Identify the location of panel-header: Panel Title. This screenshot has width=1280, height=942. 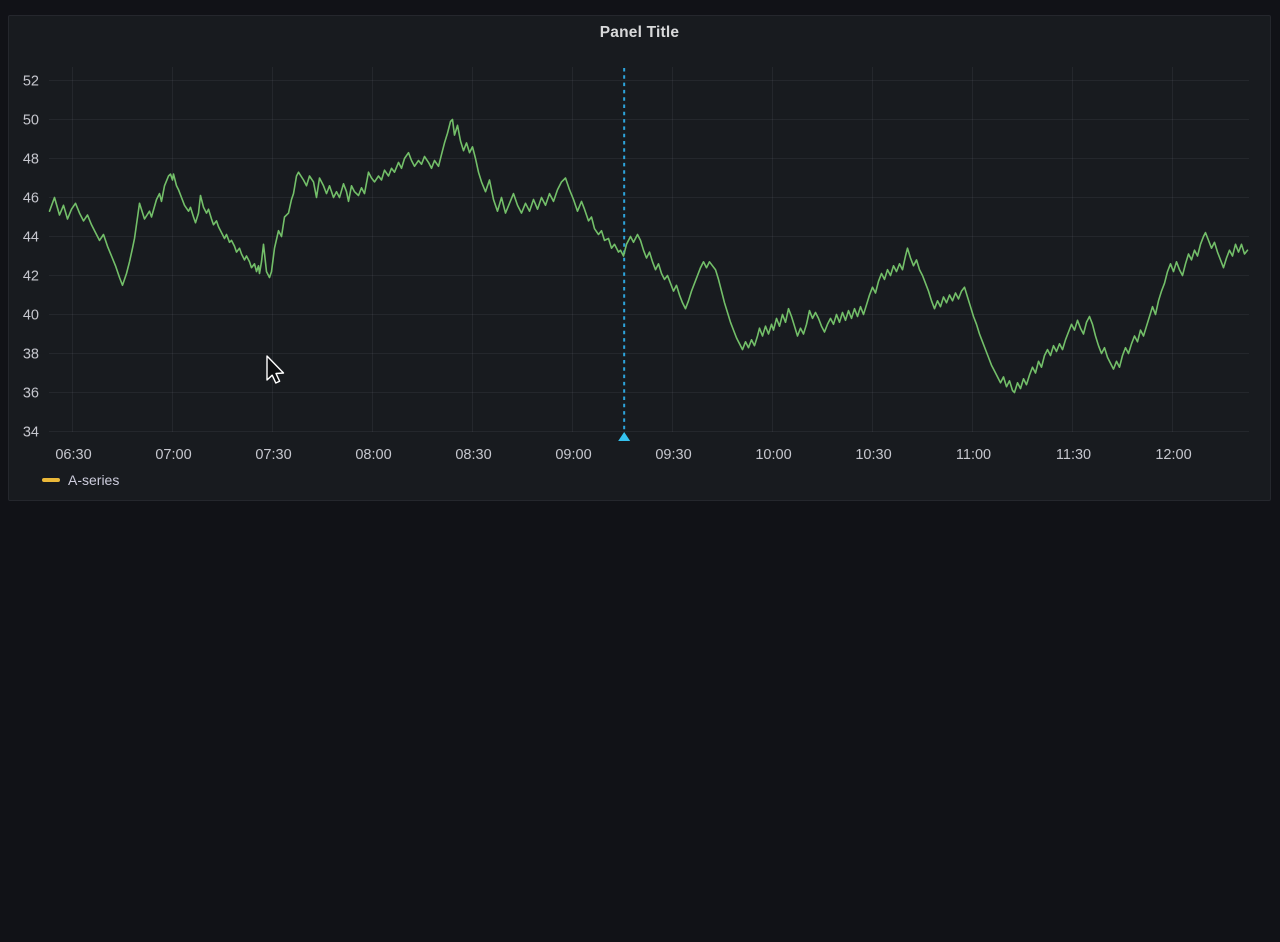
(639, 33).